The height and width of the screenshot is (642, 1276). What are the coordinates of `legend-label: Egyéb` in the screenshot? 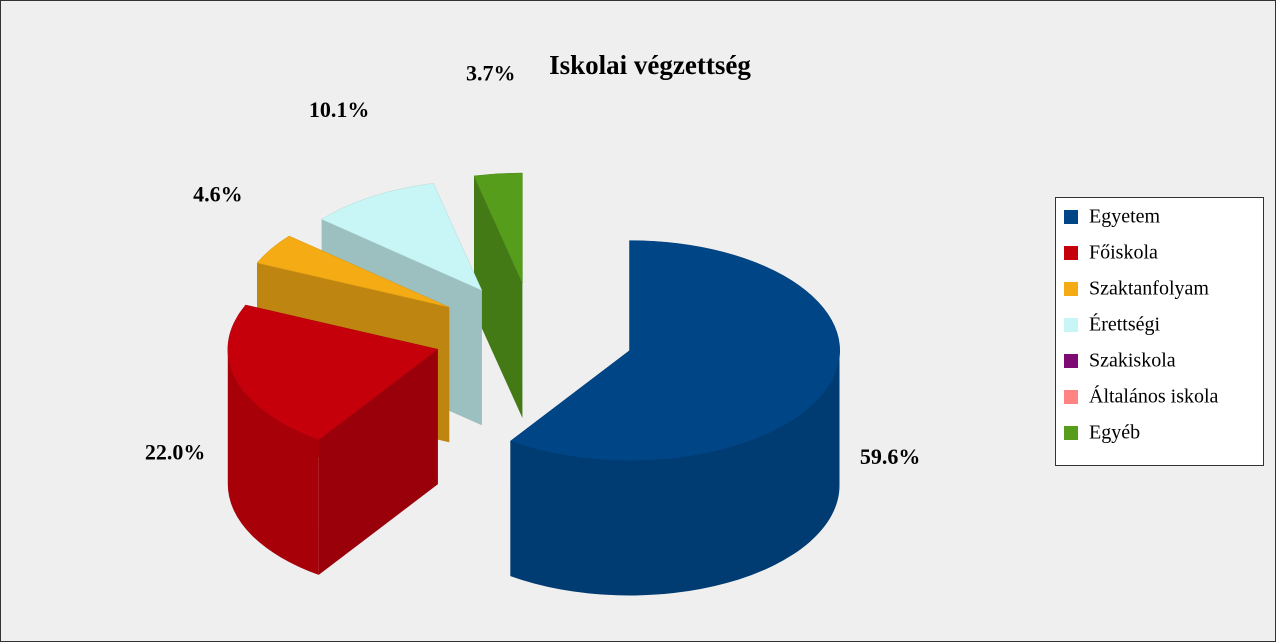 It's located at (1114, 433).